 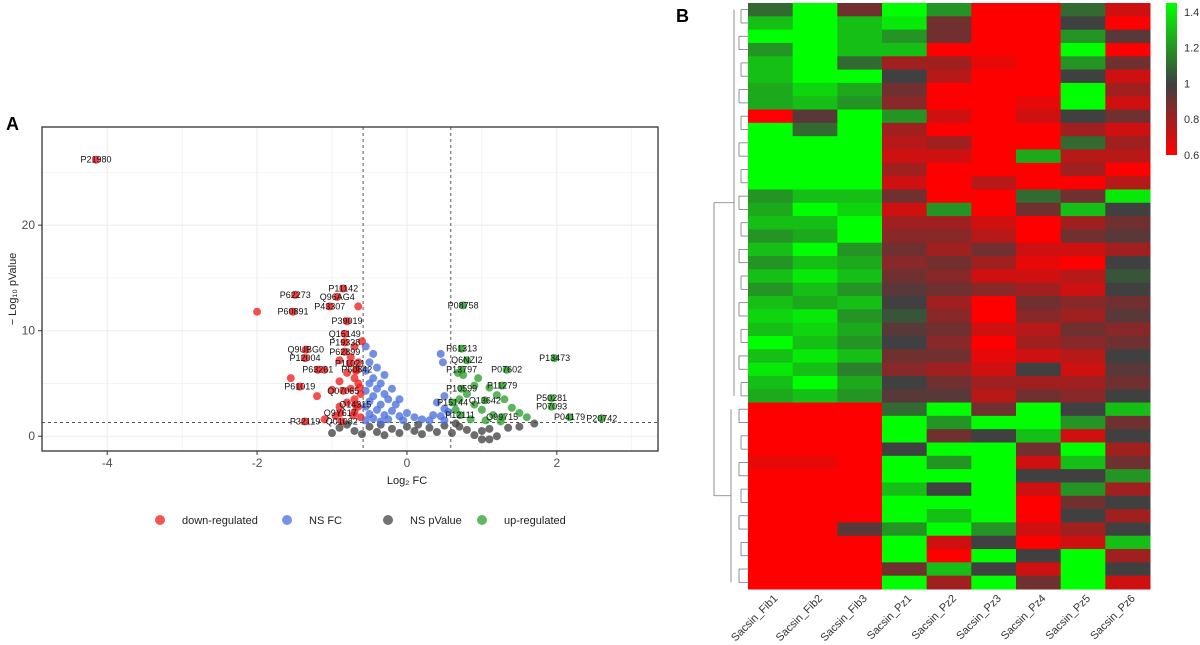 What do you see at coordinates (1171, 79) in the screenshot?
I see `colorbar-scale` at bounding box center [1171, 79].